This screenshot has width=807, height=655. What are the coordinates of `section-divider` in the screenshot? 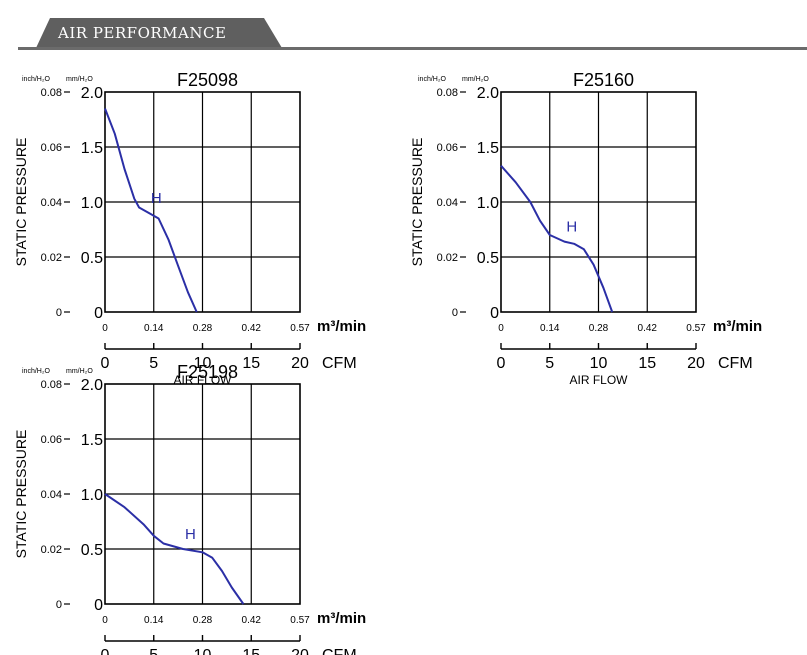 It's located at (412, 48).